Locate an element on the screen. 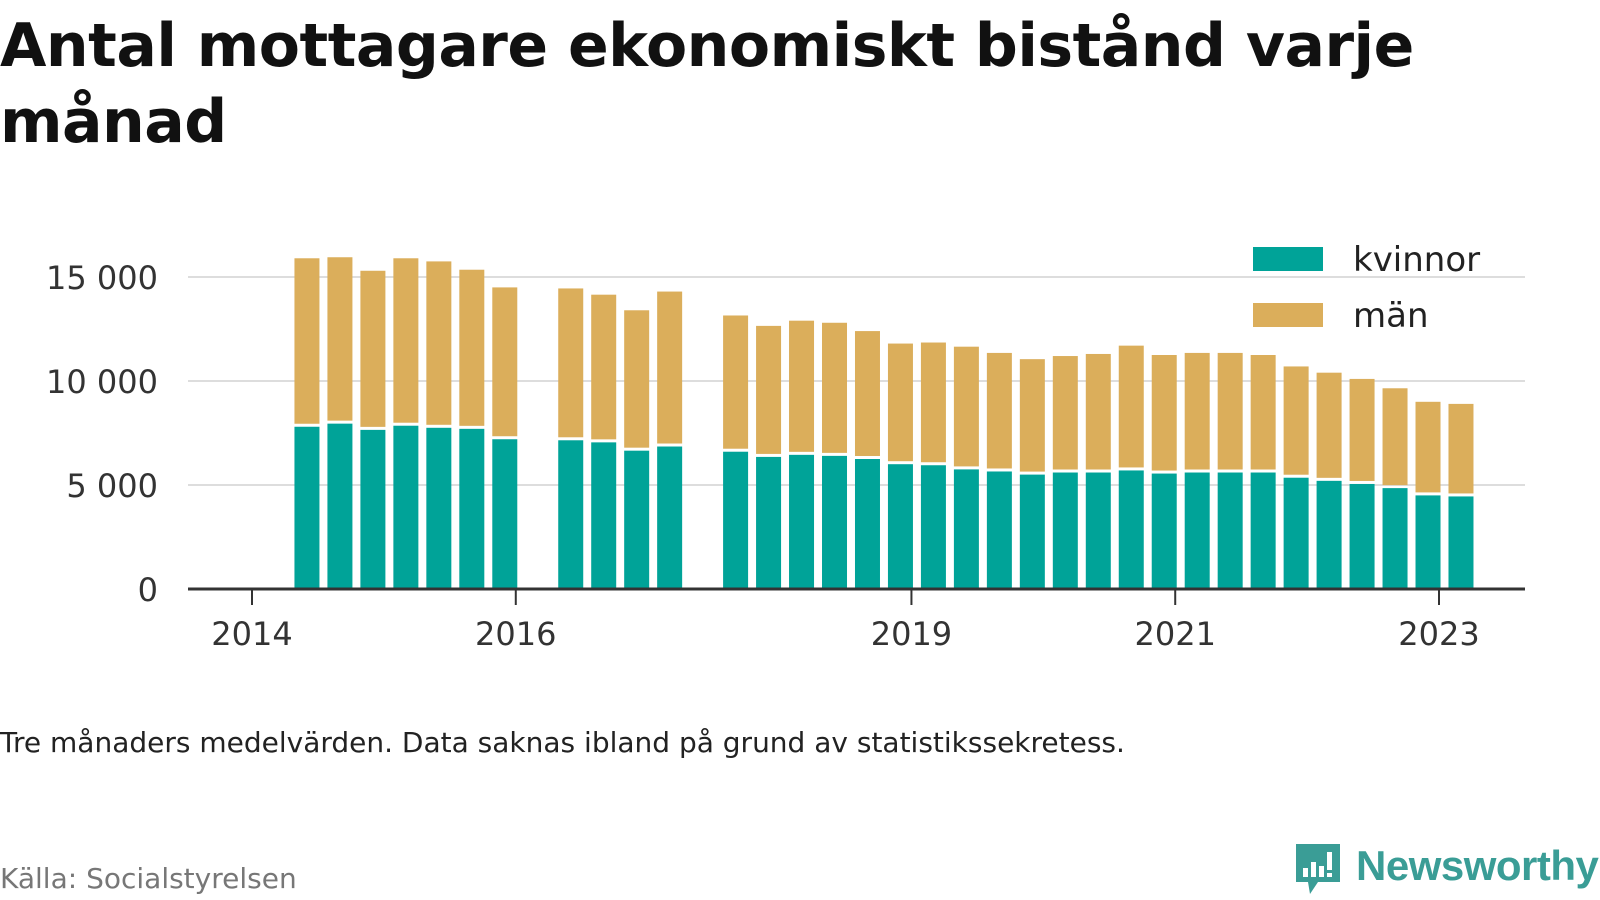 The height and width of the screenshot is (900, 1600). y-axis: 0 5 000 10 000 15 000 is located at coordinates (102, 434).